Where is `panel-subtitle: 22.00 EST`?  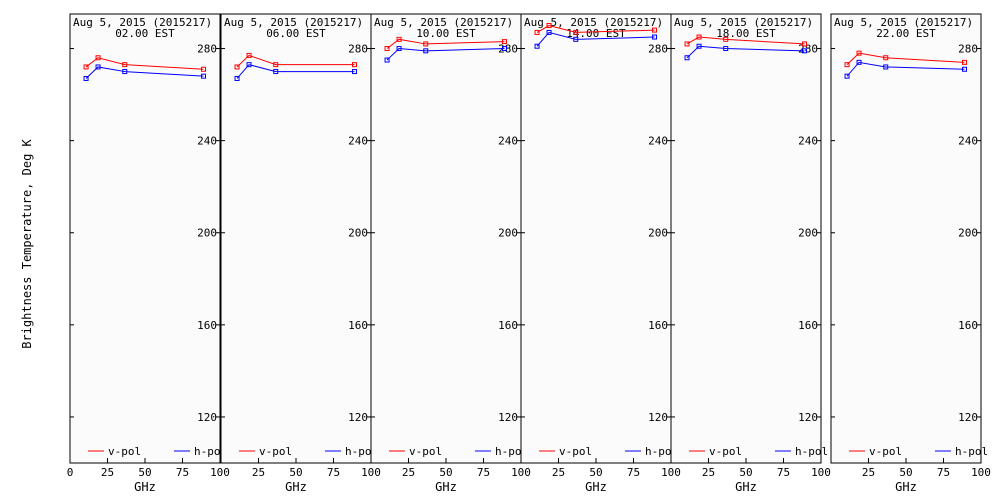 panel-subtitle: 22.00 EST is located at coordinates (906, 33).